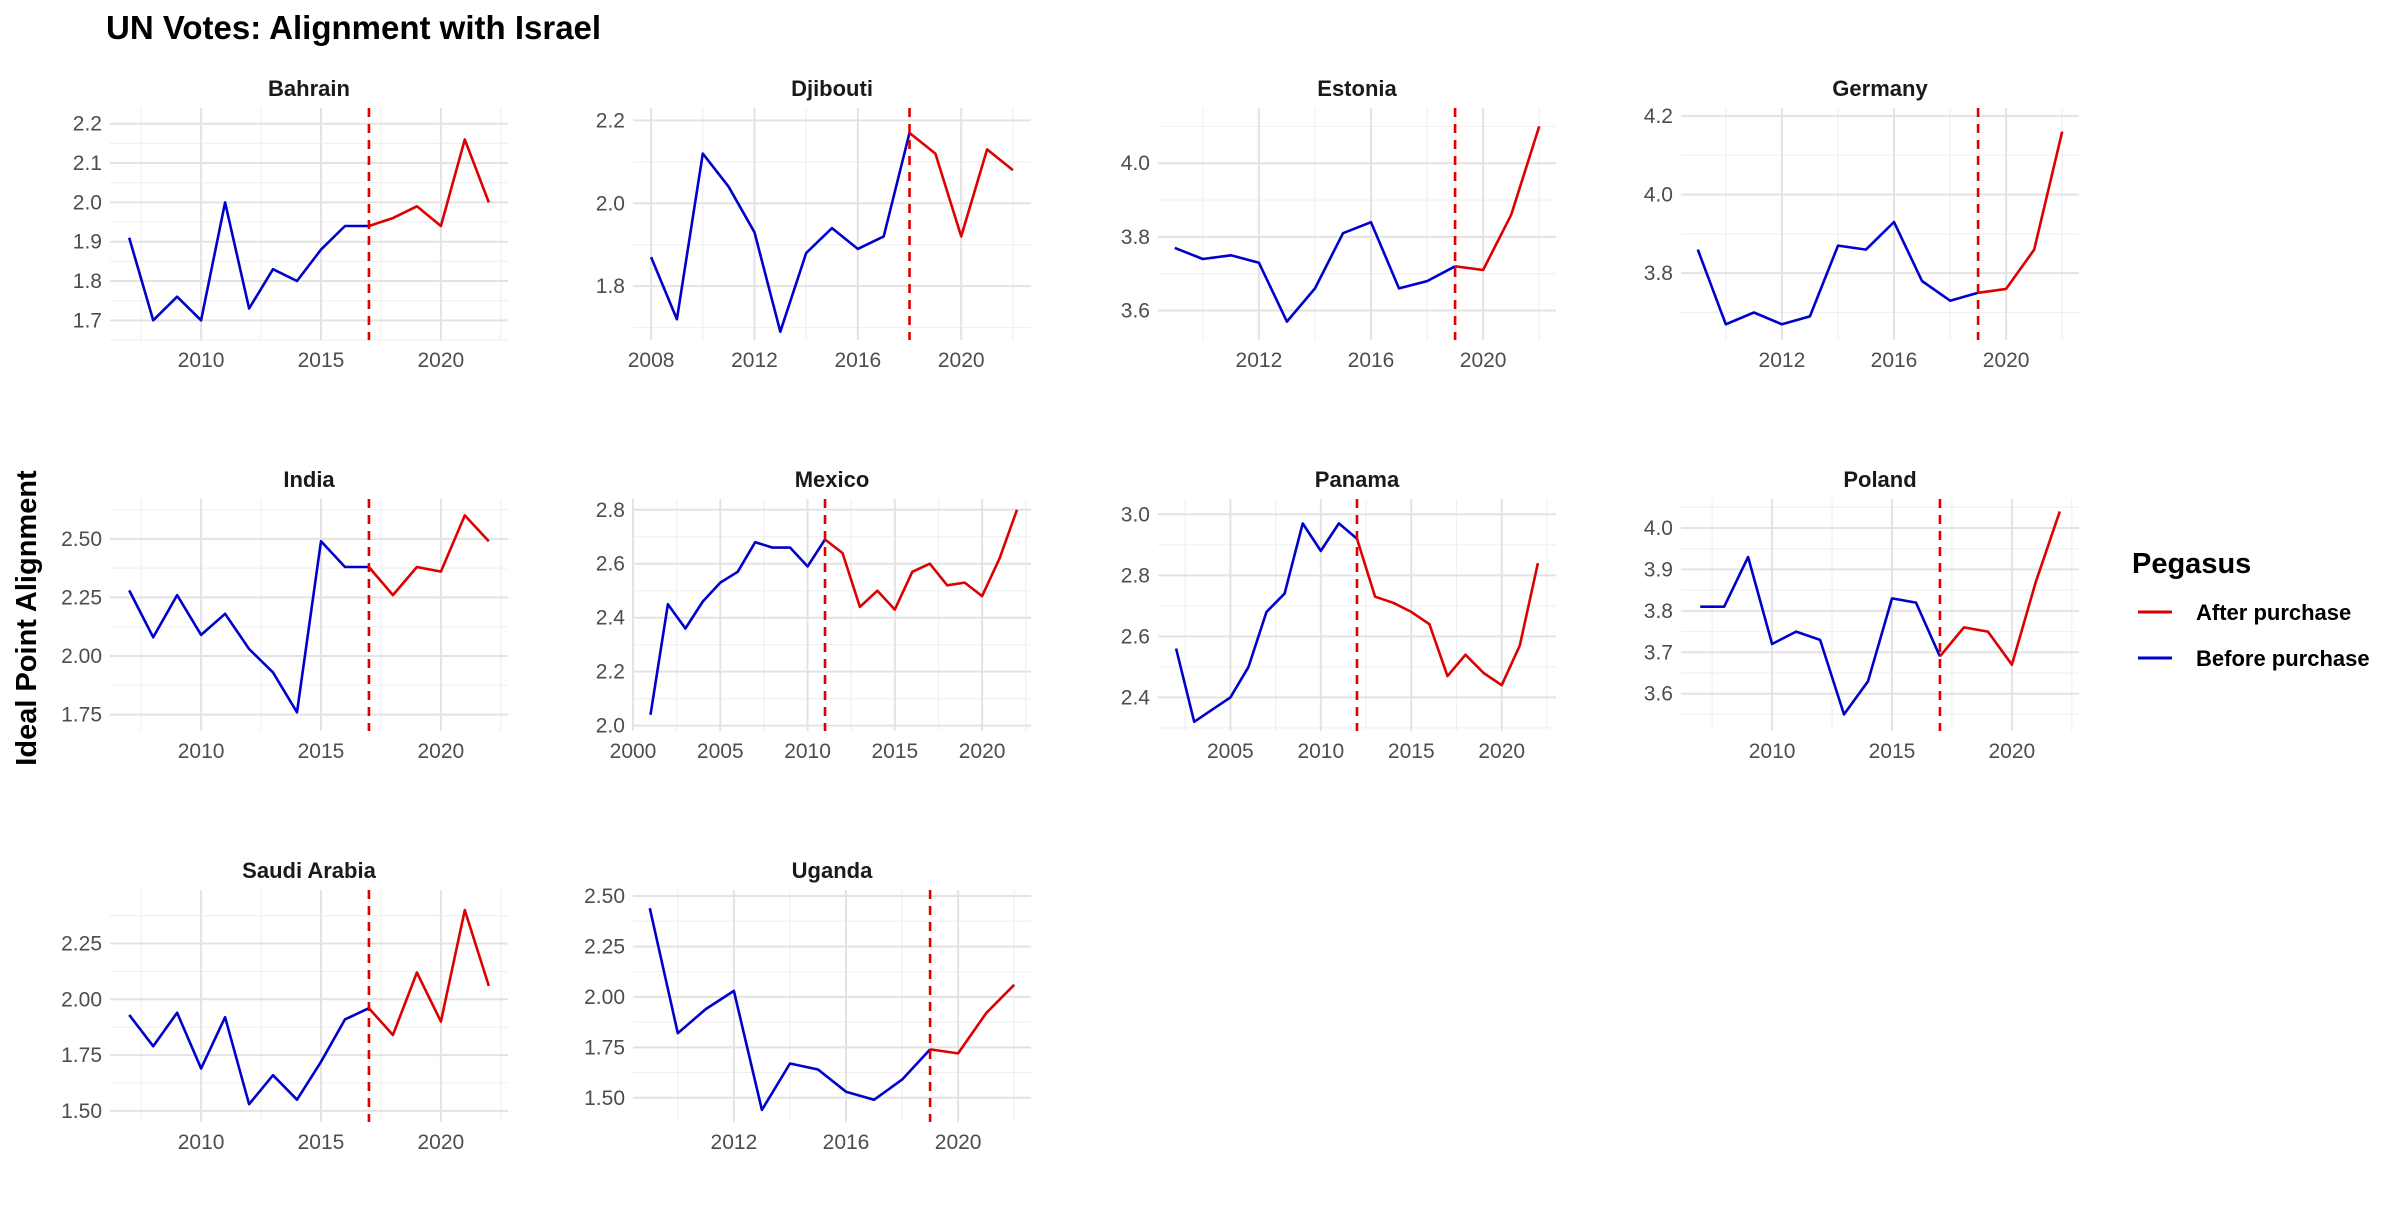 The width and height of the screenshot is (2400, 1205). What do you see at coordinates (1135, 311) in the screenshot?
I see `y-tick-label: 3.6` at bounding box center [1135, 311].